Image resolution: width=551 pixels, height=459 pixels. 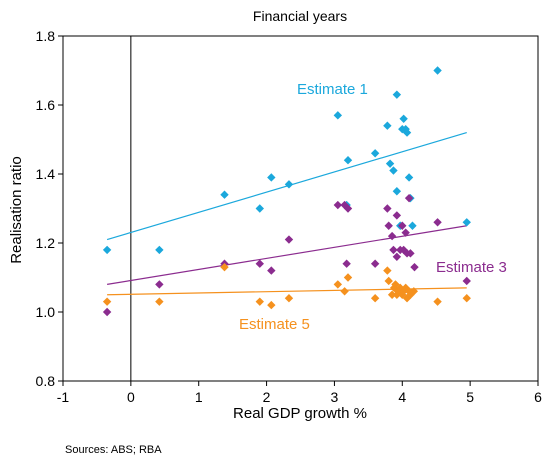 I want to click on x-axis: -1 0 1 2 3 4 5 6, so click(x=299, y=393).